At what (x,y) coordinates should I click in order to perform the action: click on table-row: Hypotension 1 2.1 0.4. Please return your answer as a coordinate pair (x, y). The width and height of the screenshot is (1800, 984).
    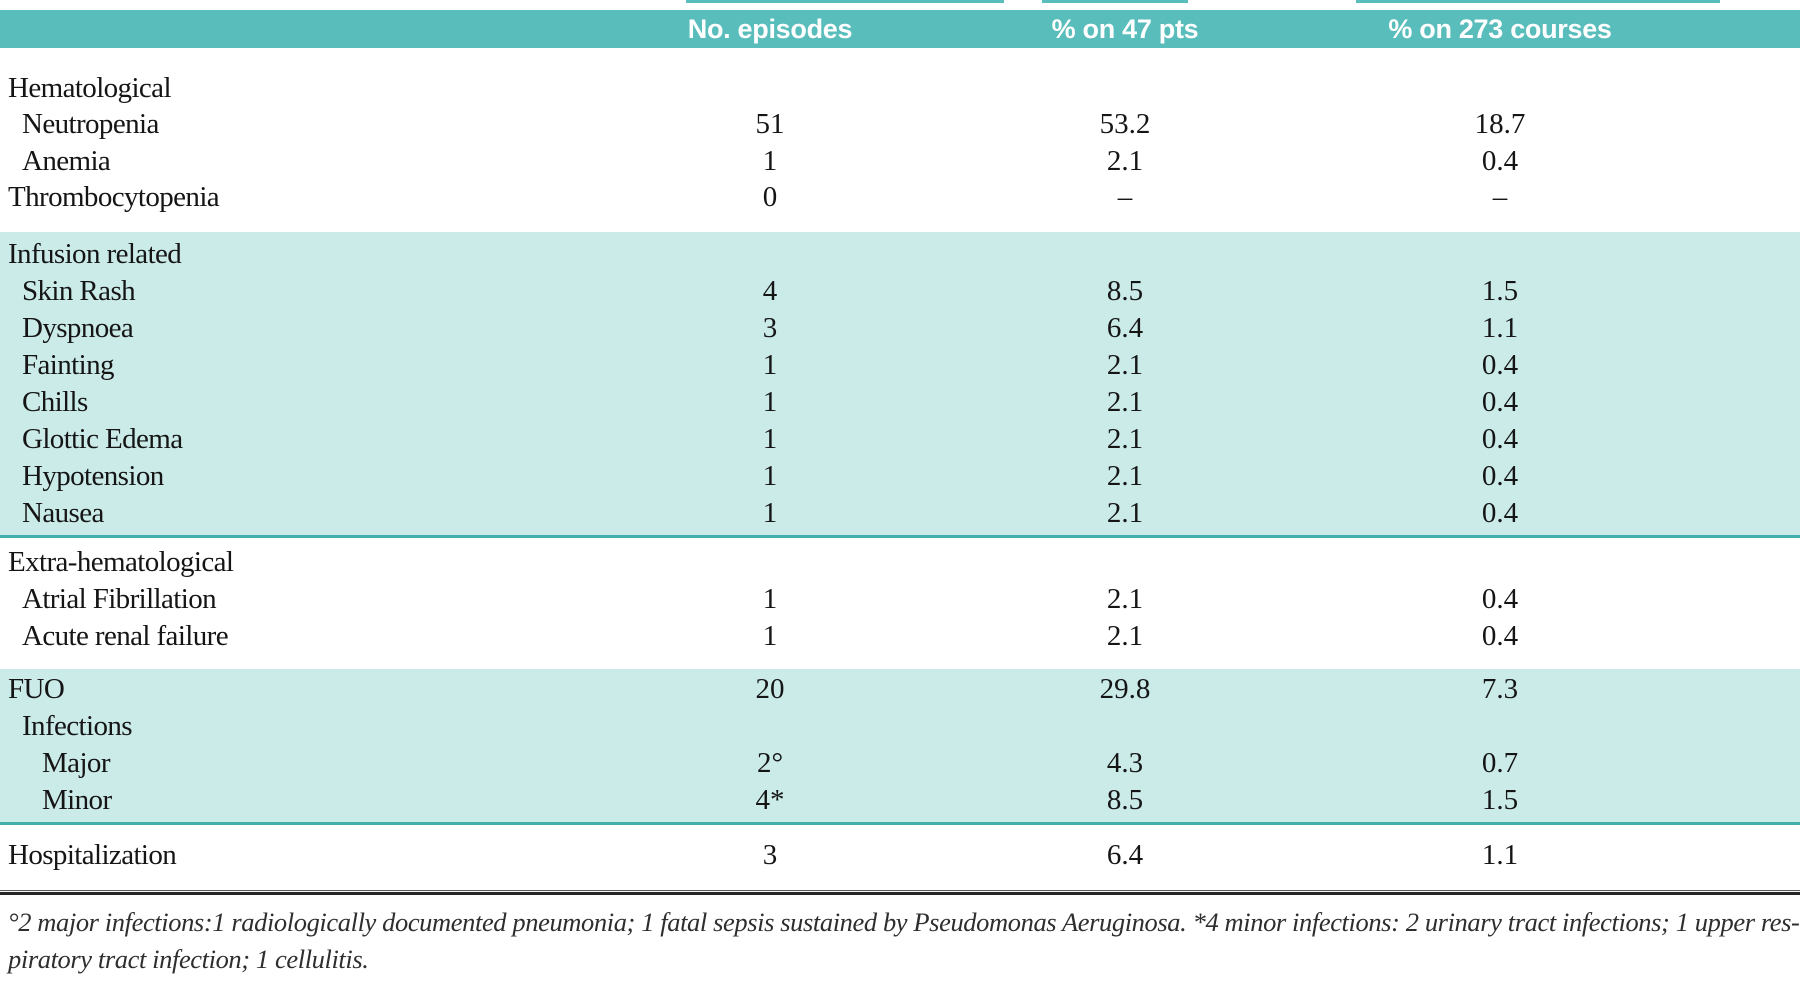
    Looking at the image, I should click on (900, 476).